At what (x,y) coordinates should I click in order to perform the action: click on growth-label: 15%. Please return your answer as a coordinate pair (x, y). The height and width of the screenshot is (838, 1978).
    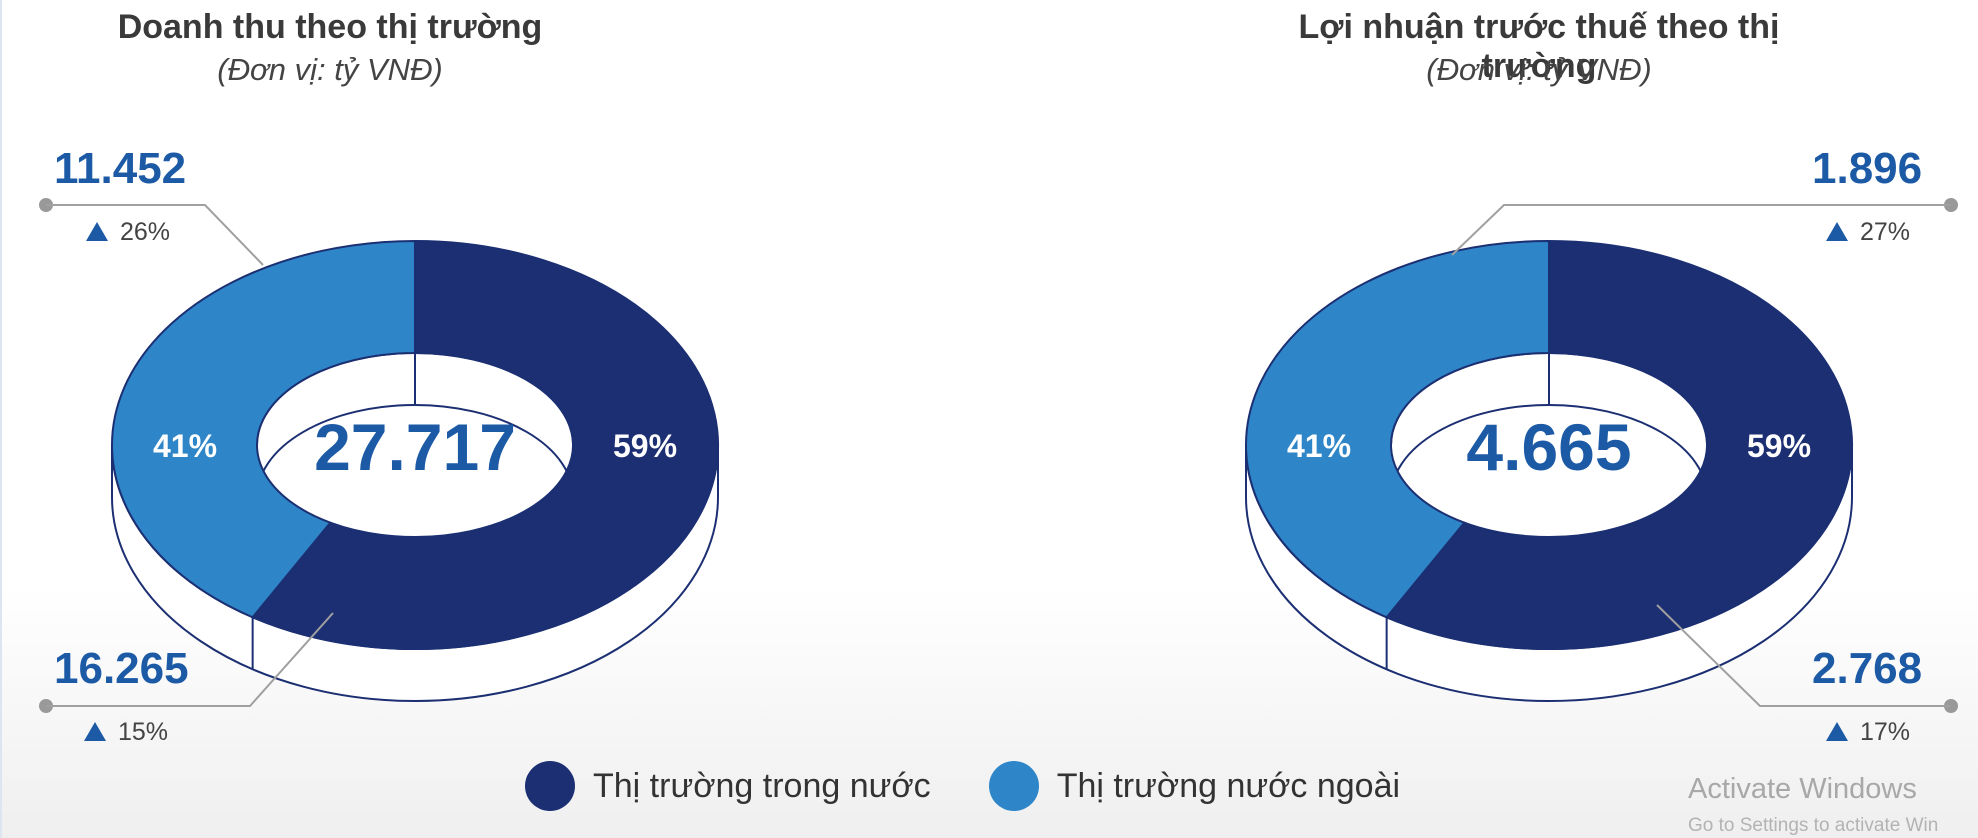
    Looking at the image, I should click on (143, 732).